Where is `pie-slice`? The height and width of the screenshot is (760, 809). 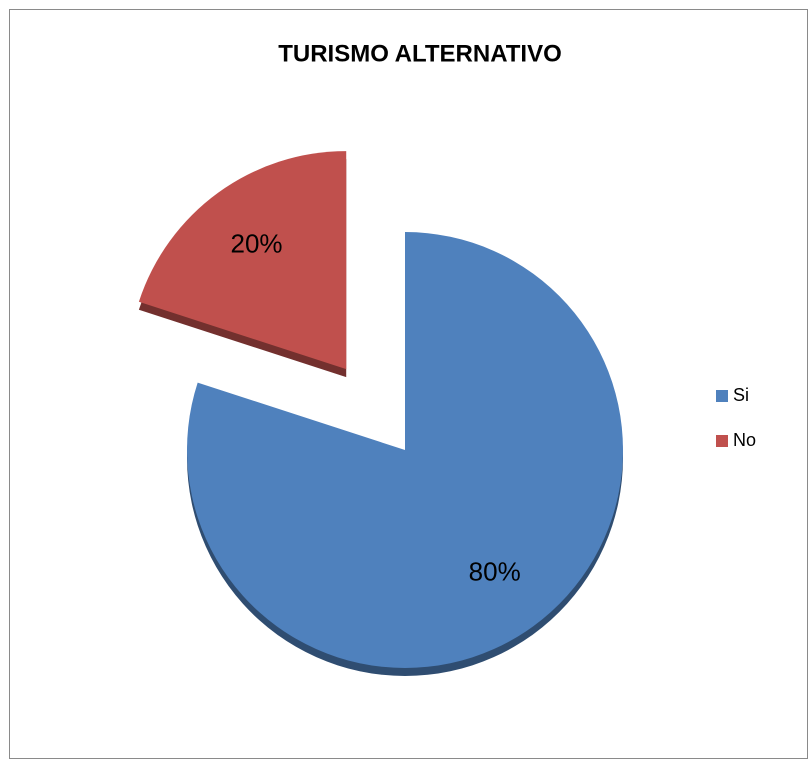
pie-slice is located at coordinates (242, 260).